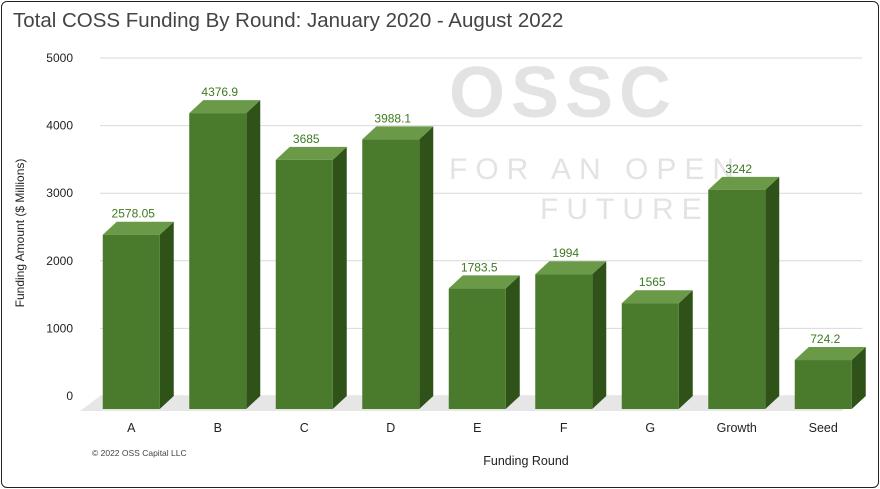 Image resolution: width=880 pixels, height=489 pixels. Describe the element at coordinates (564, 428) in the screenshot. I see `x-tick-label: F` at that location.